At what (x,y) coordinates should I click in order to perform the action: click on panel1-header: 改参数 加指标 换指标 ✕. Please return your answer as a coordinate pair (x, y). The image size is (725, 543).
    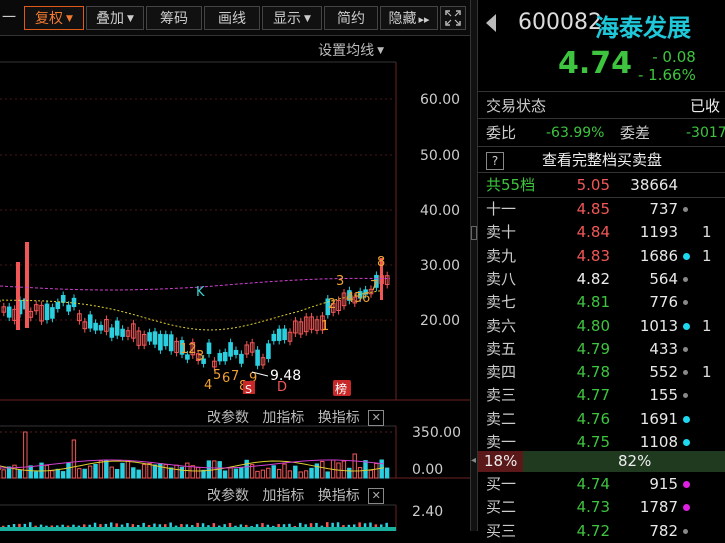
    Looking at the image, I should click on (296, 417).